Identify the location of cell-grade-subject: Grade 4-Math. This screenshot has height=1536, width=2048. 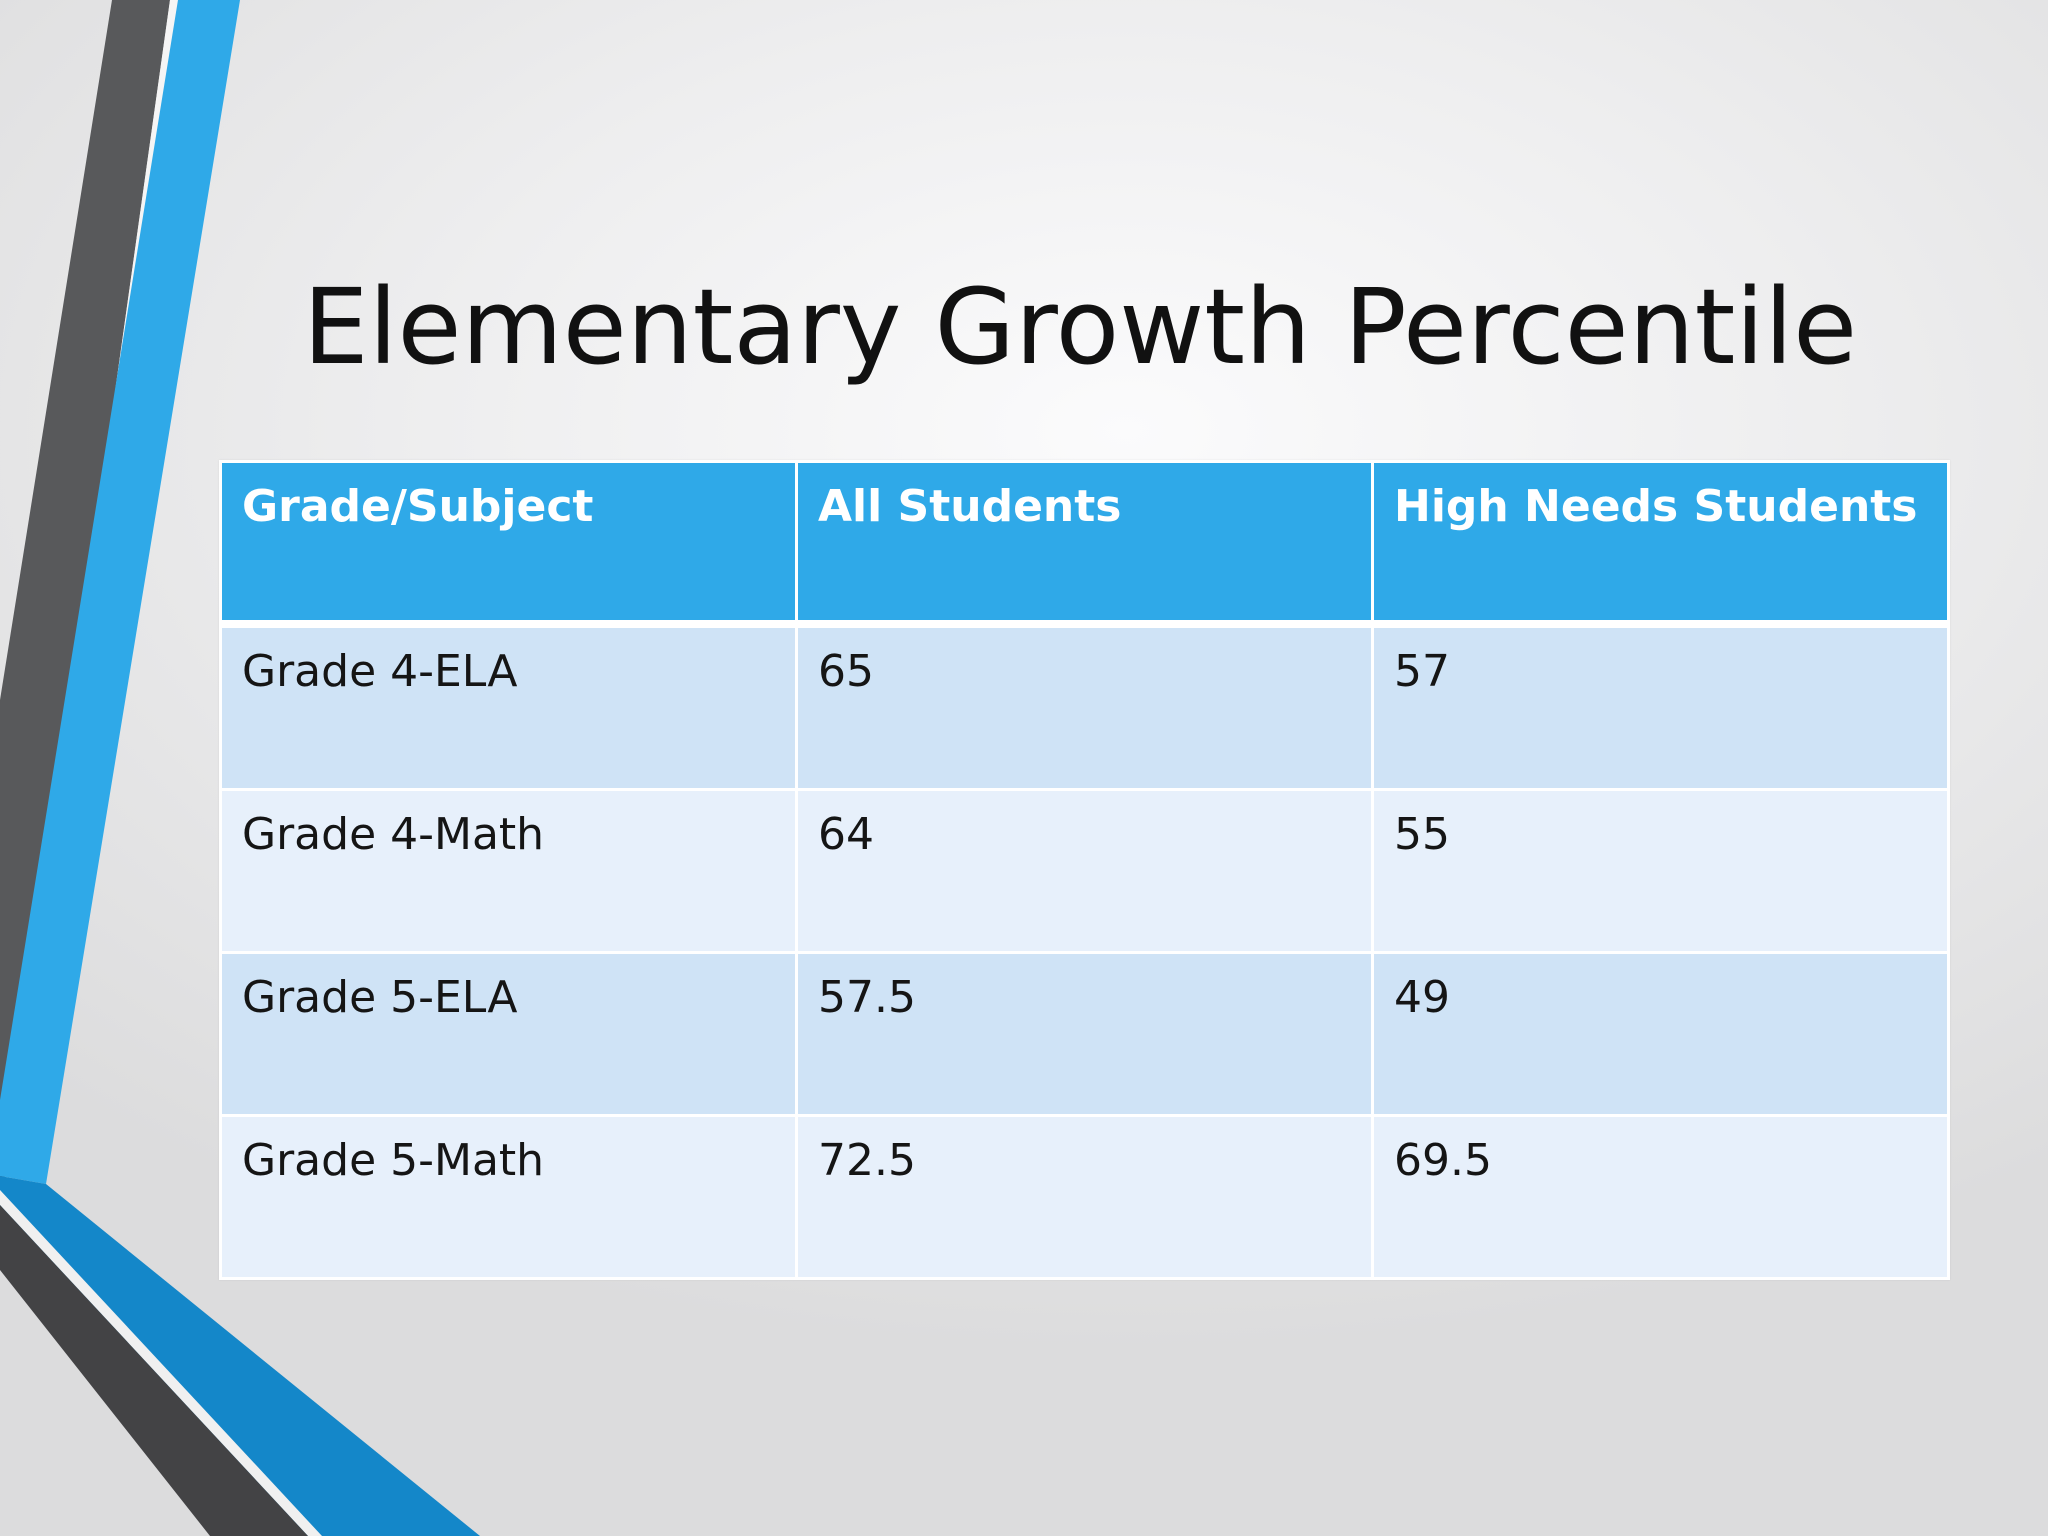
(508, 871).